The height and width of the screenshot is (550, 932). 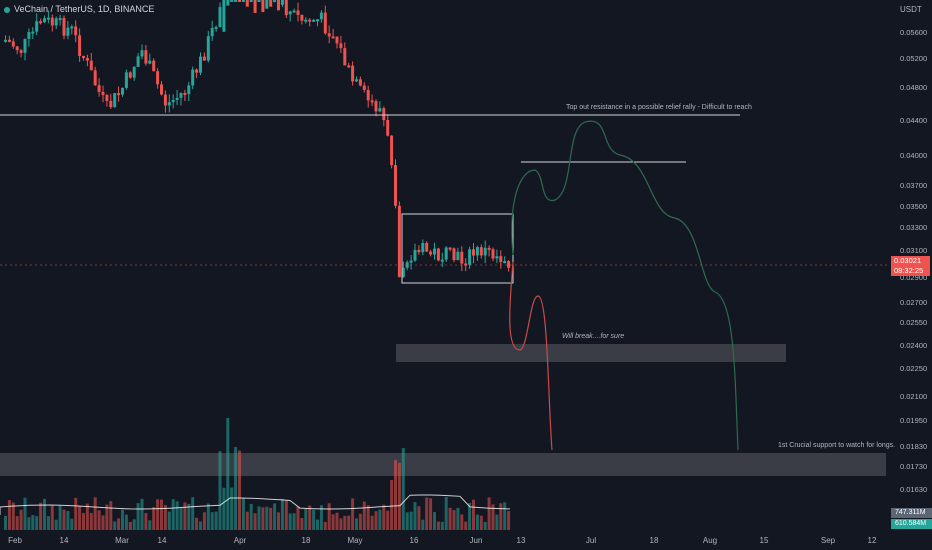 What do you see at coordinates (355, 540) in the screenshot?
I see `time-label: May` at bounding box center [355, 540].